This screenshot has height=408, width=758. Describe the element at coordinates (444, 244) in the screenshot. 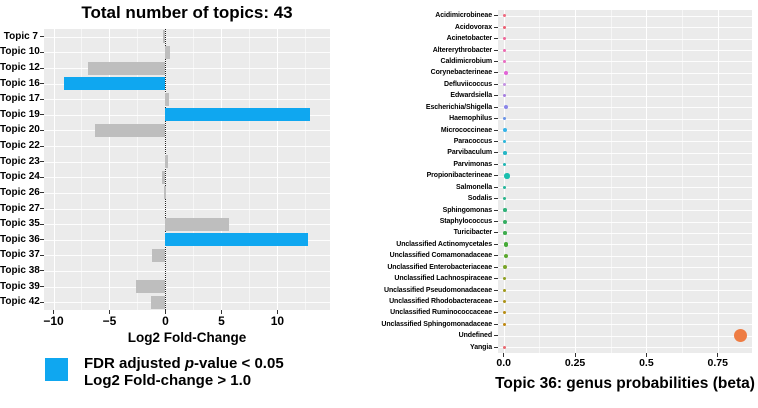

I see `genus-label: Unclassified Actinomycetales` at that location.